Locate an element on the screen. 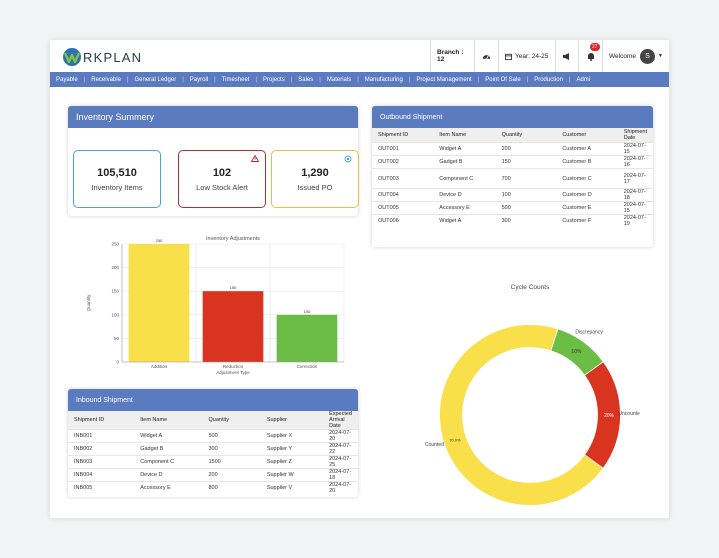 This screenshot has height=558, width=719. stat-inventory-items: 105,510 Inventory Items is located at coordinates (117, 179).